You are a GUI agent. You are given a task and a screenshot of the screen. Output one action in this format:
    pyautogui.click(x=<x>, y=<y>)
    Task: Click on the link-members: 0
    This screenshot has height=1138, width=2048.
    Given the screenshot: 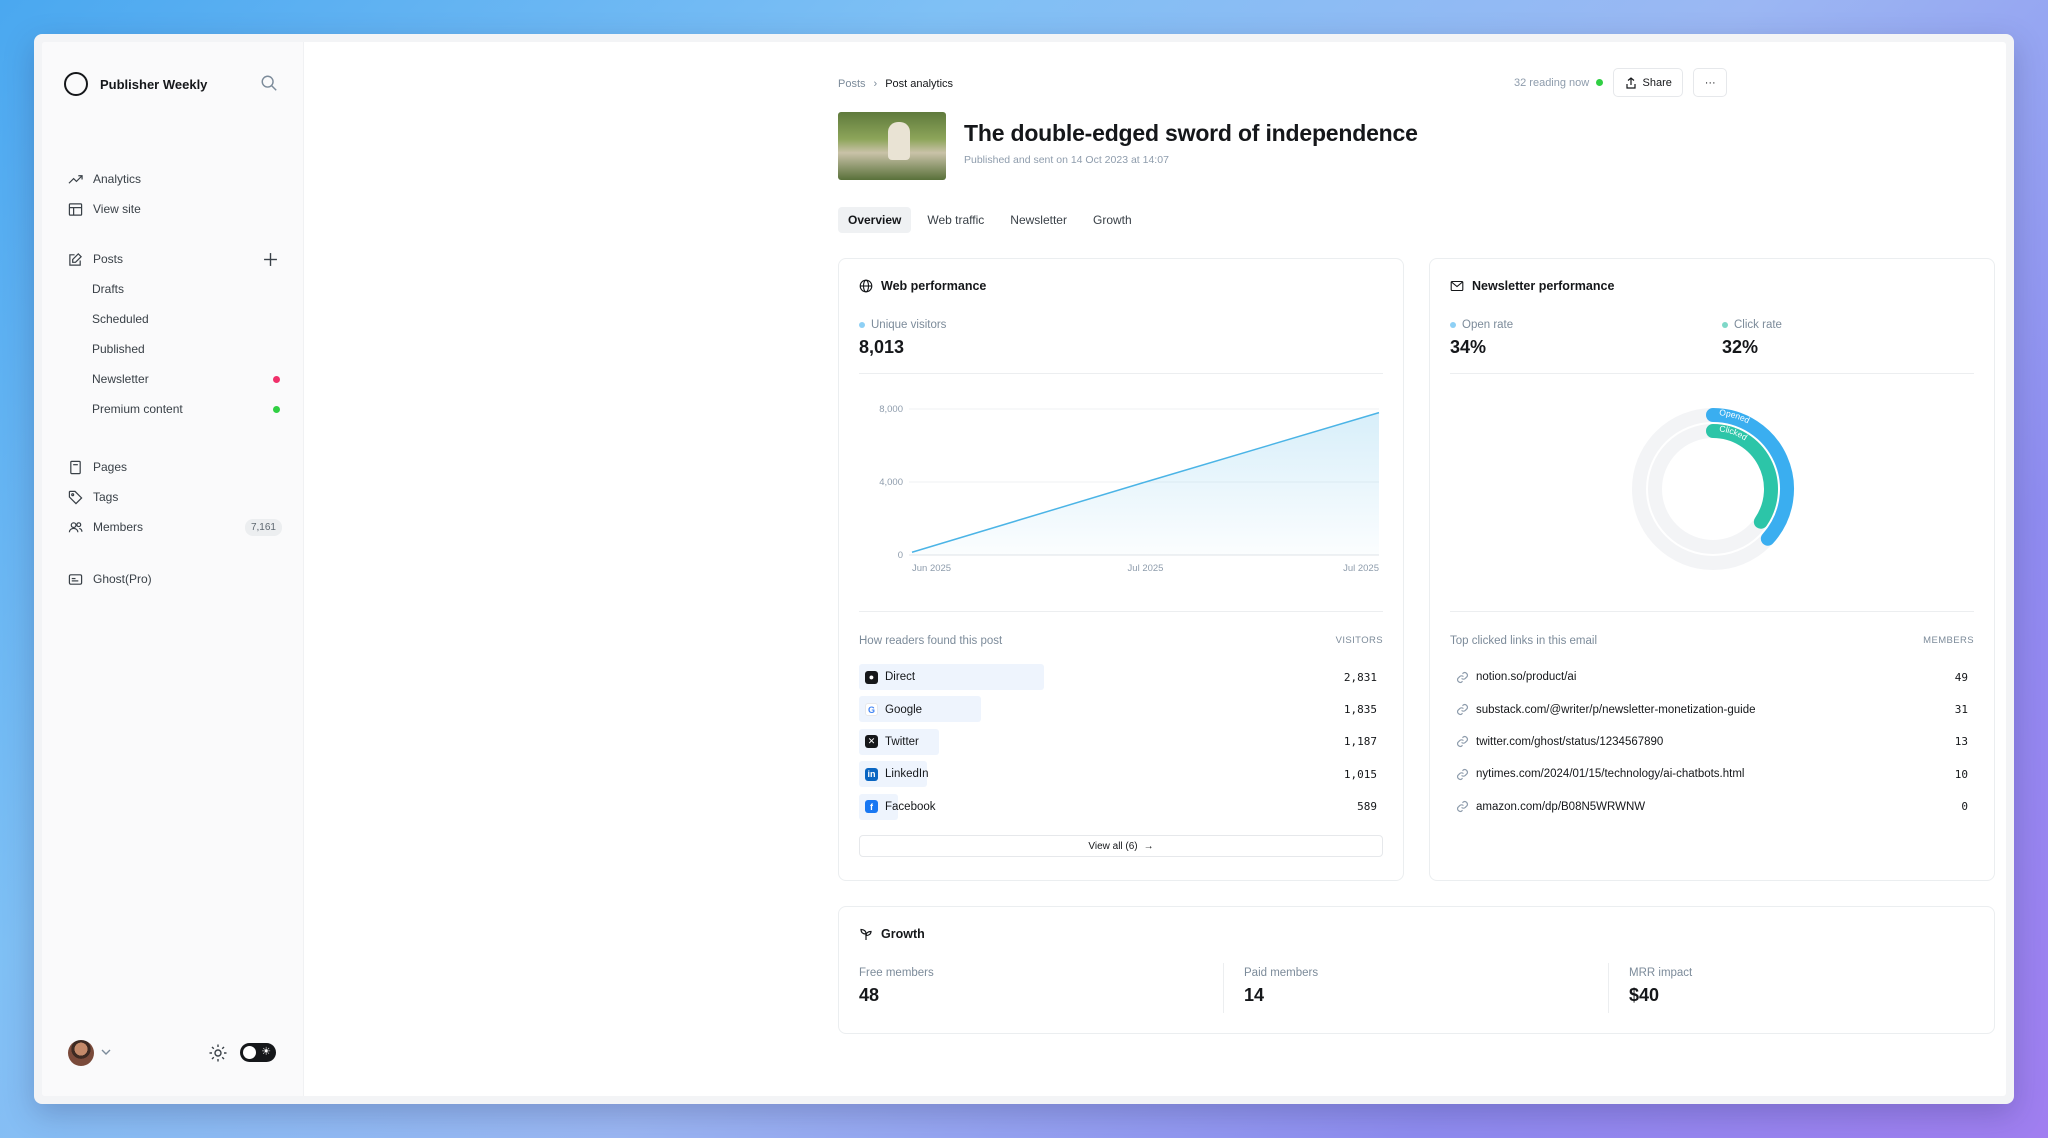 What is the action you would take?
    pyautogui.click(x=1964, y=807)
    